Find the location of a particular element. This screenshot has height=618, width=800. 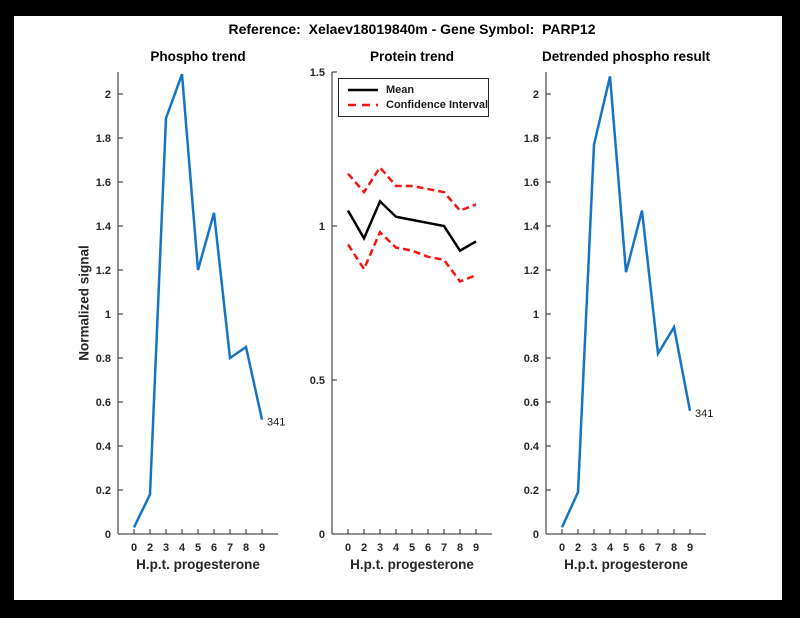

y-tick-label: 0.5 is located at coordinates (317, 381).